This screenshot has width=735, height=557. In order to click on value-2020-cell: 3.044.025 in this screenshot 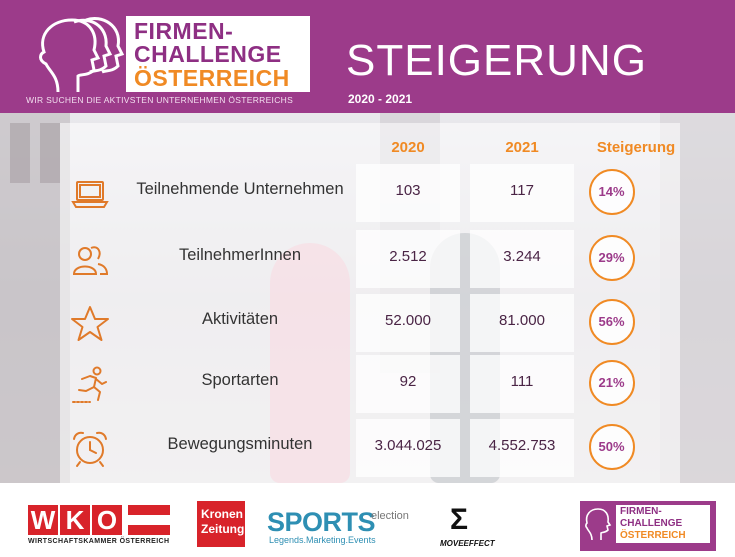, I will do `click(408, 448)`.